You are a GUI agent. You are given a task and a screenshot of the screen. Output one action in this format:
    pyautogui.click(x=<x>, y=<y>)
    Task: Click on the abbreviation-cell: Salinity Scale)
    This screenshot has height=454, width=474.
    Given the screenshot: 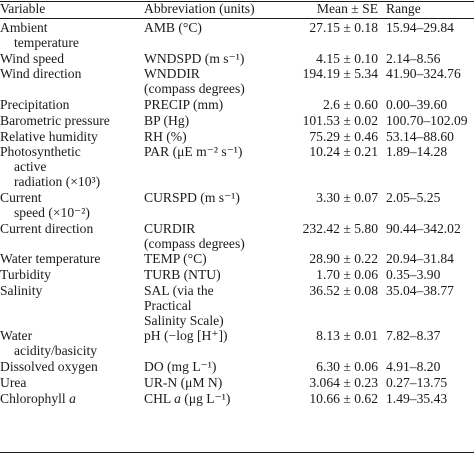 What is the action you would take?
    pyautogui.click(x=184, y=320)
    